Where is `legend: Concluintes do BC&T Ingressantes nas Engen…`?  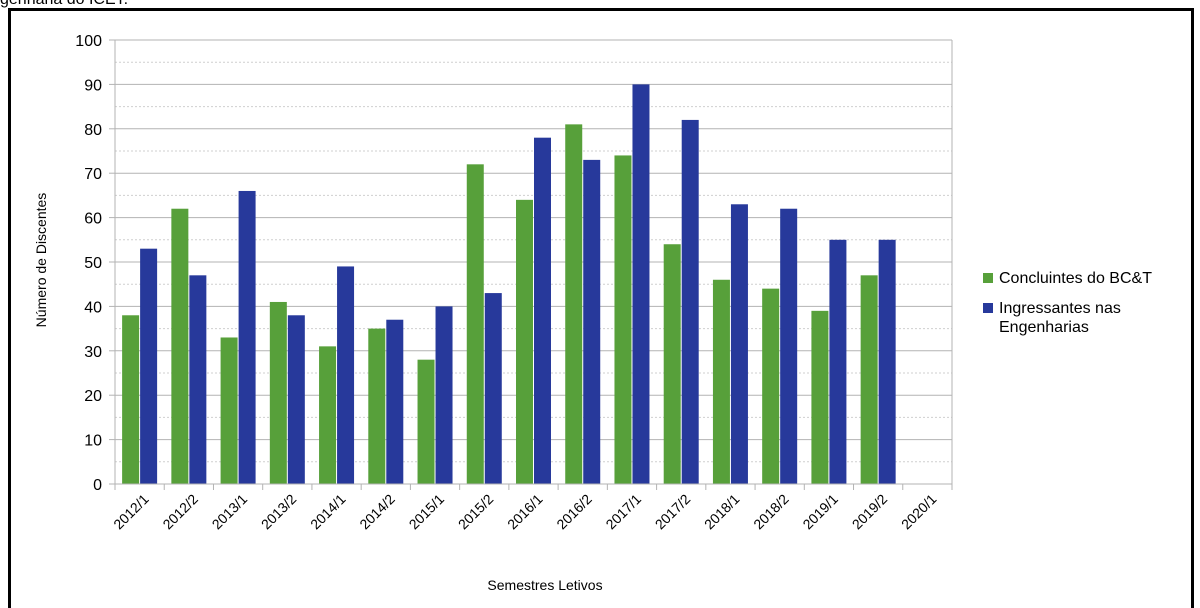
legend: Concluintes do BC&T Ingressantes nas Engen… is located at coordinates (1067, 303).